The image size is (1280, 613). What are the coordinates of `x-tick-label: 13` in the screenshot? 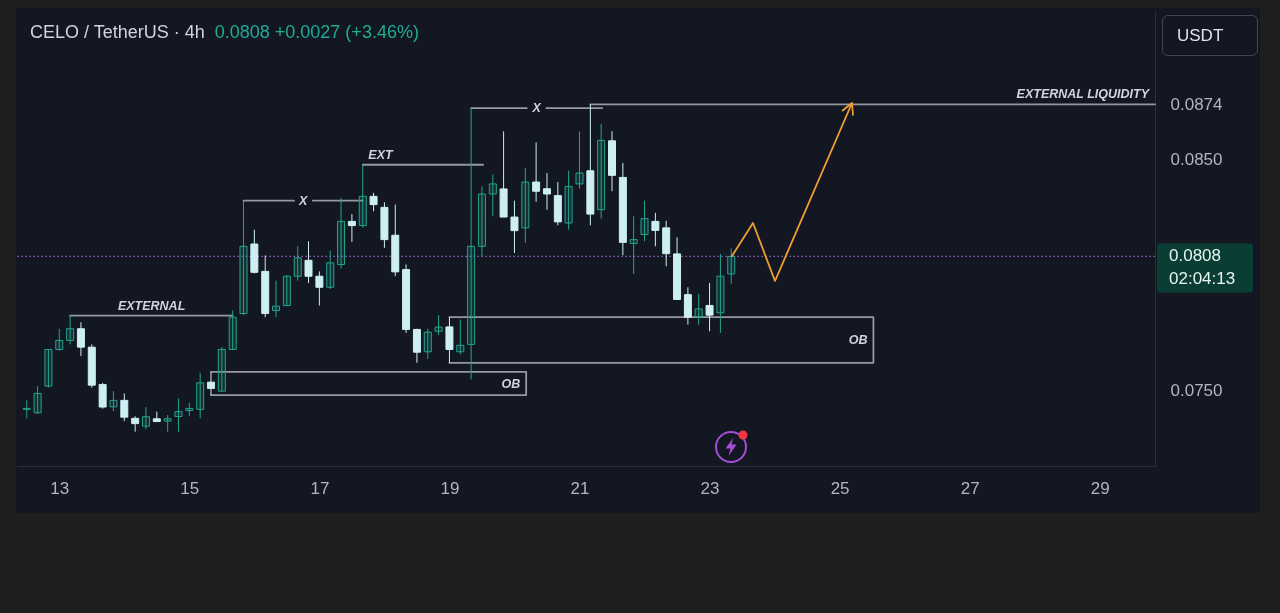 It's located at (60, 488).